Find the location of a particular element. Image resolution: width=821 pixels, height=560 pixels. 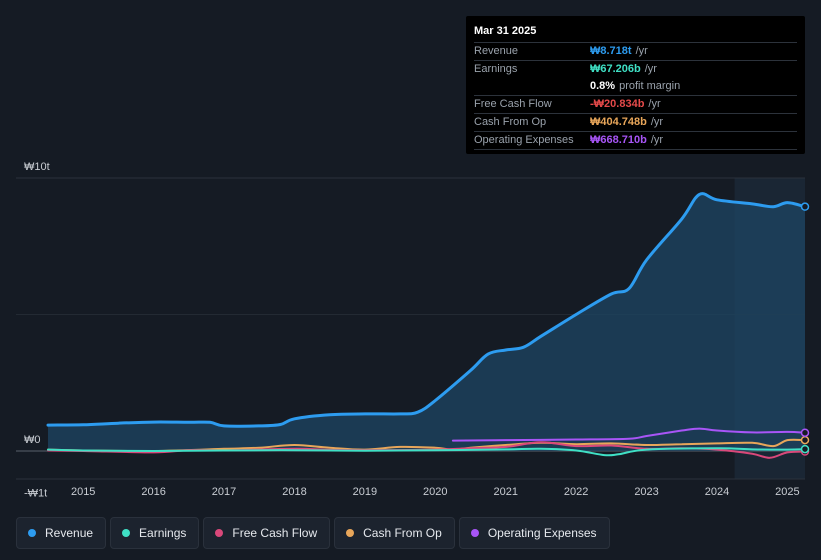

legend-item-operating-expenses: Operating Expenses is located at coordinates (534, 533).